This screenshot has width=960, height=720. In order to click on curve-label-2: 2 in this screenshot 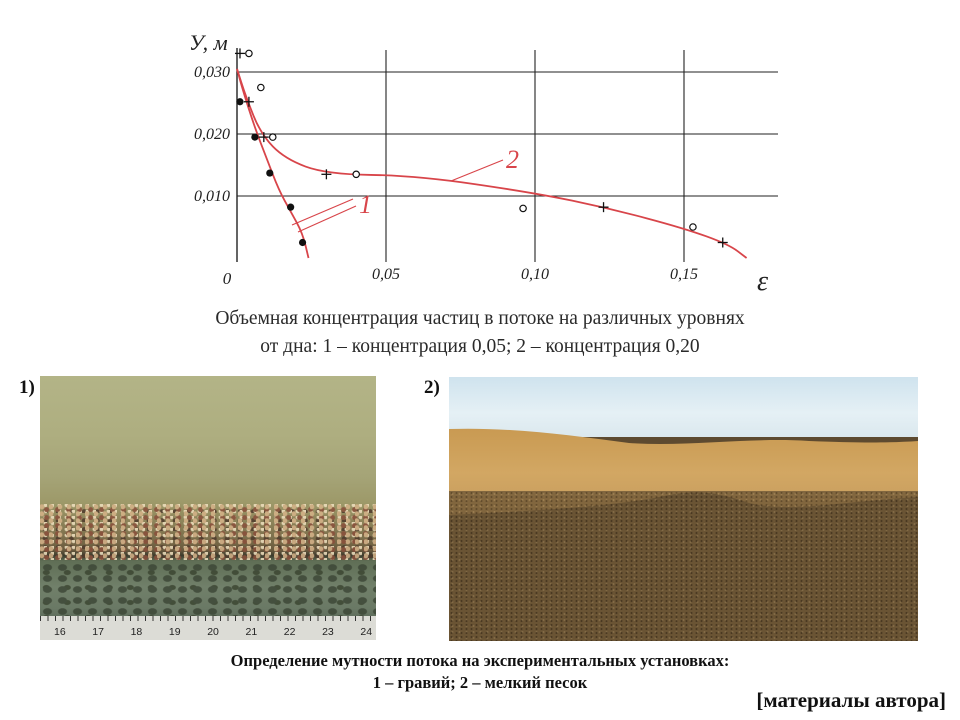, I will do `click(512, 159)`.